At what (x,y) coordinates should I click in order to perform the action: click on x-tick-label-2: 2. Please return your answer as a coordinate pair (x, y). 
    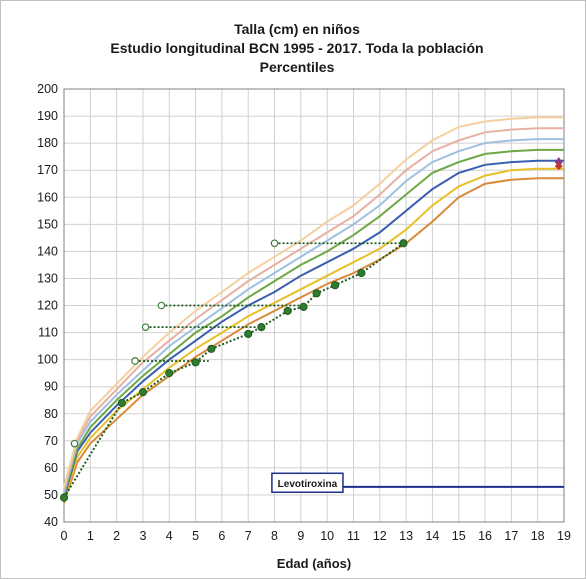
    Looking at the image, I should click on (116, 536).